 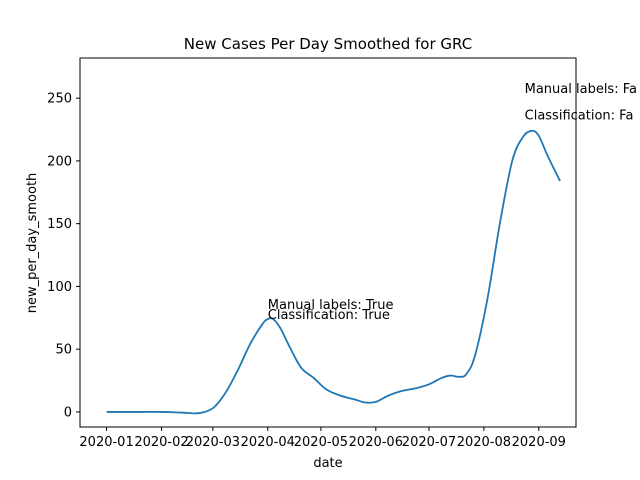 What do you see at coordinates (321, 442) in the screenshot?
I see `x-tick-label: 2020-05` at bounding box center [321, 442].